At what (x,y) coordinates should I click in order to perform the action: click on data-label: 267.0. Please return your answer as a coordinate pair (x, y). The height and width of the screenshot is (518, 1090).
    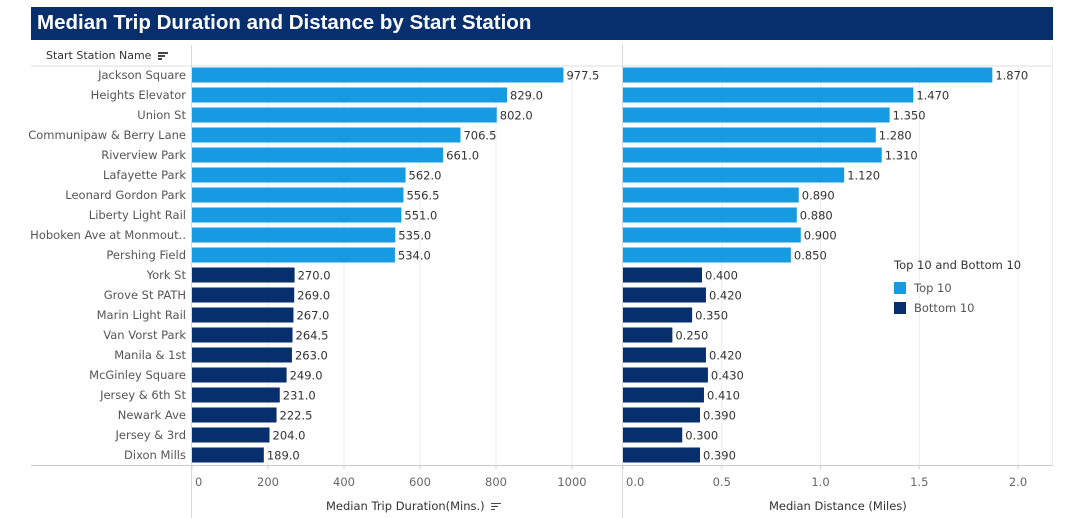
    Looking at the image, I should click on (312, 316).